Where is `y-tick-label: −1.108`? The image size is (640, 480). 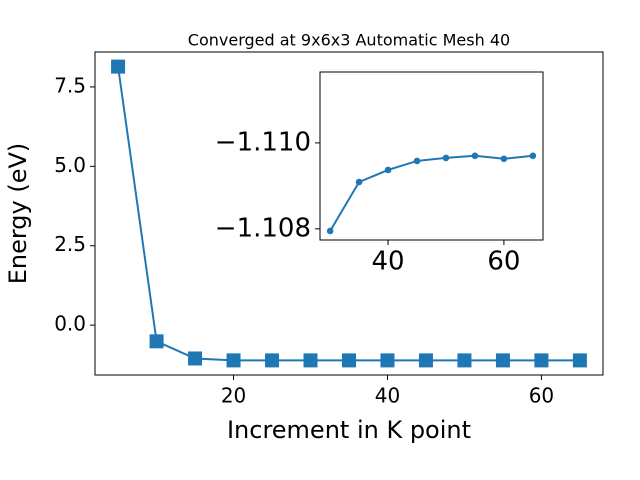 y-tick-label: −1.108 is located at coordinates (263, 228).